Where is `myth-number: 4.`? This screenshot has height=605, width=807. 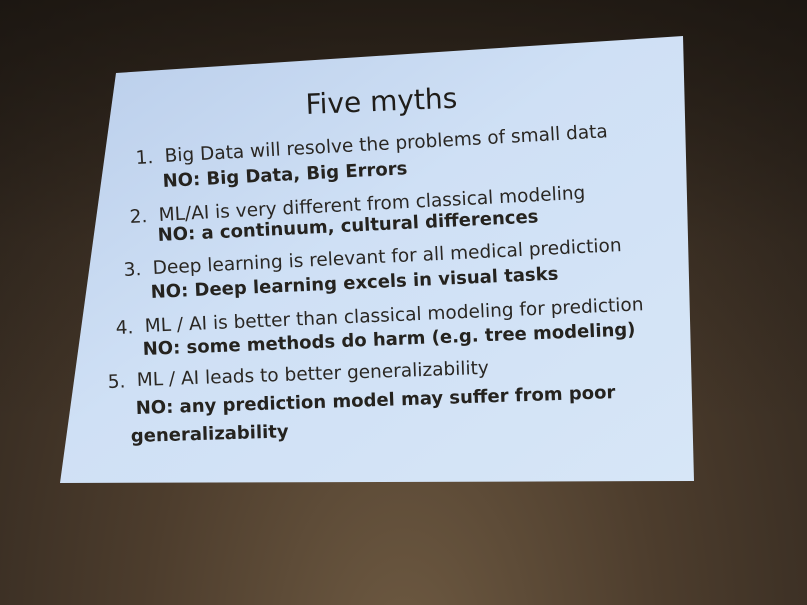
myth-number: 4. is located at coordinates (124, 328).